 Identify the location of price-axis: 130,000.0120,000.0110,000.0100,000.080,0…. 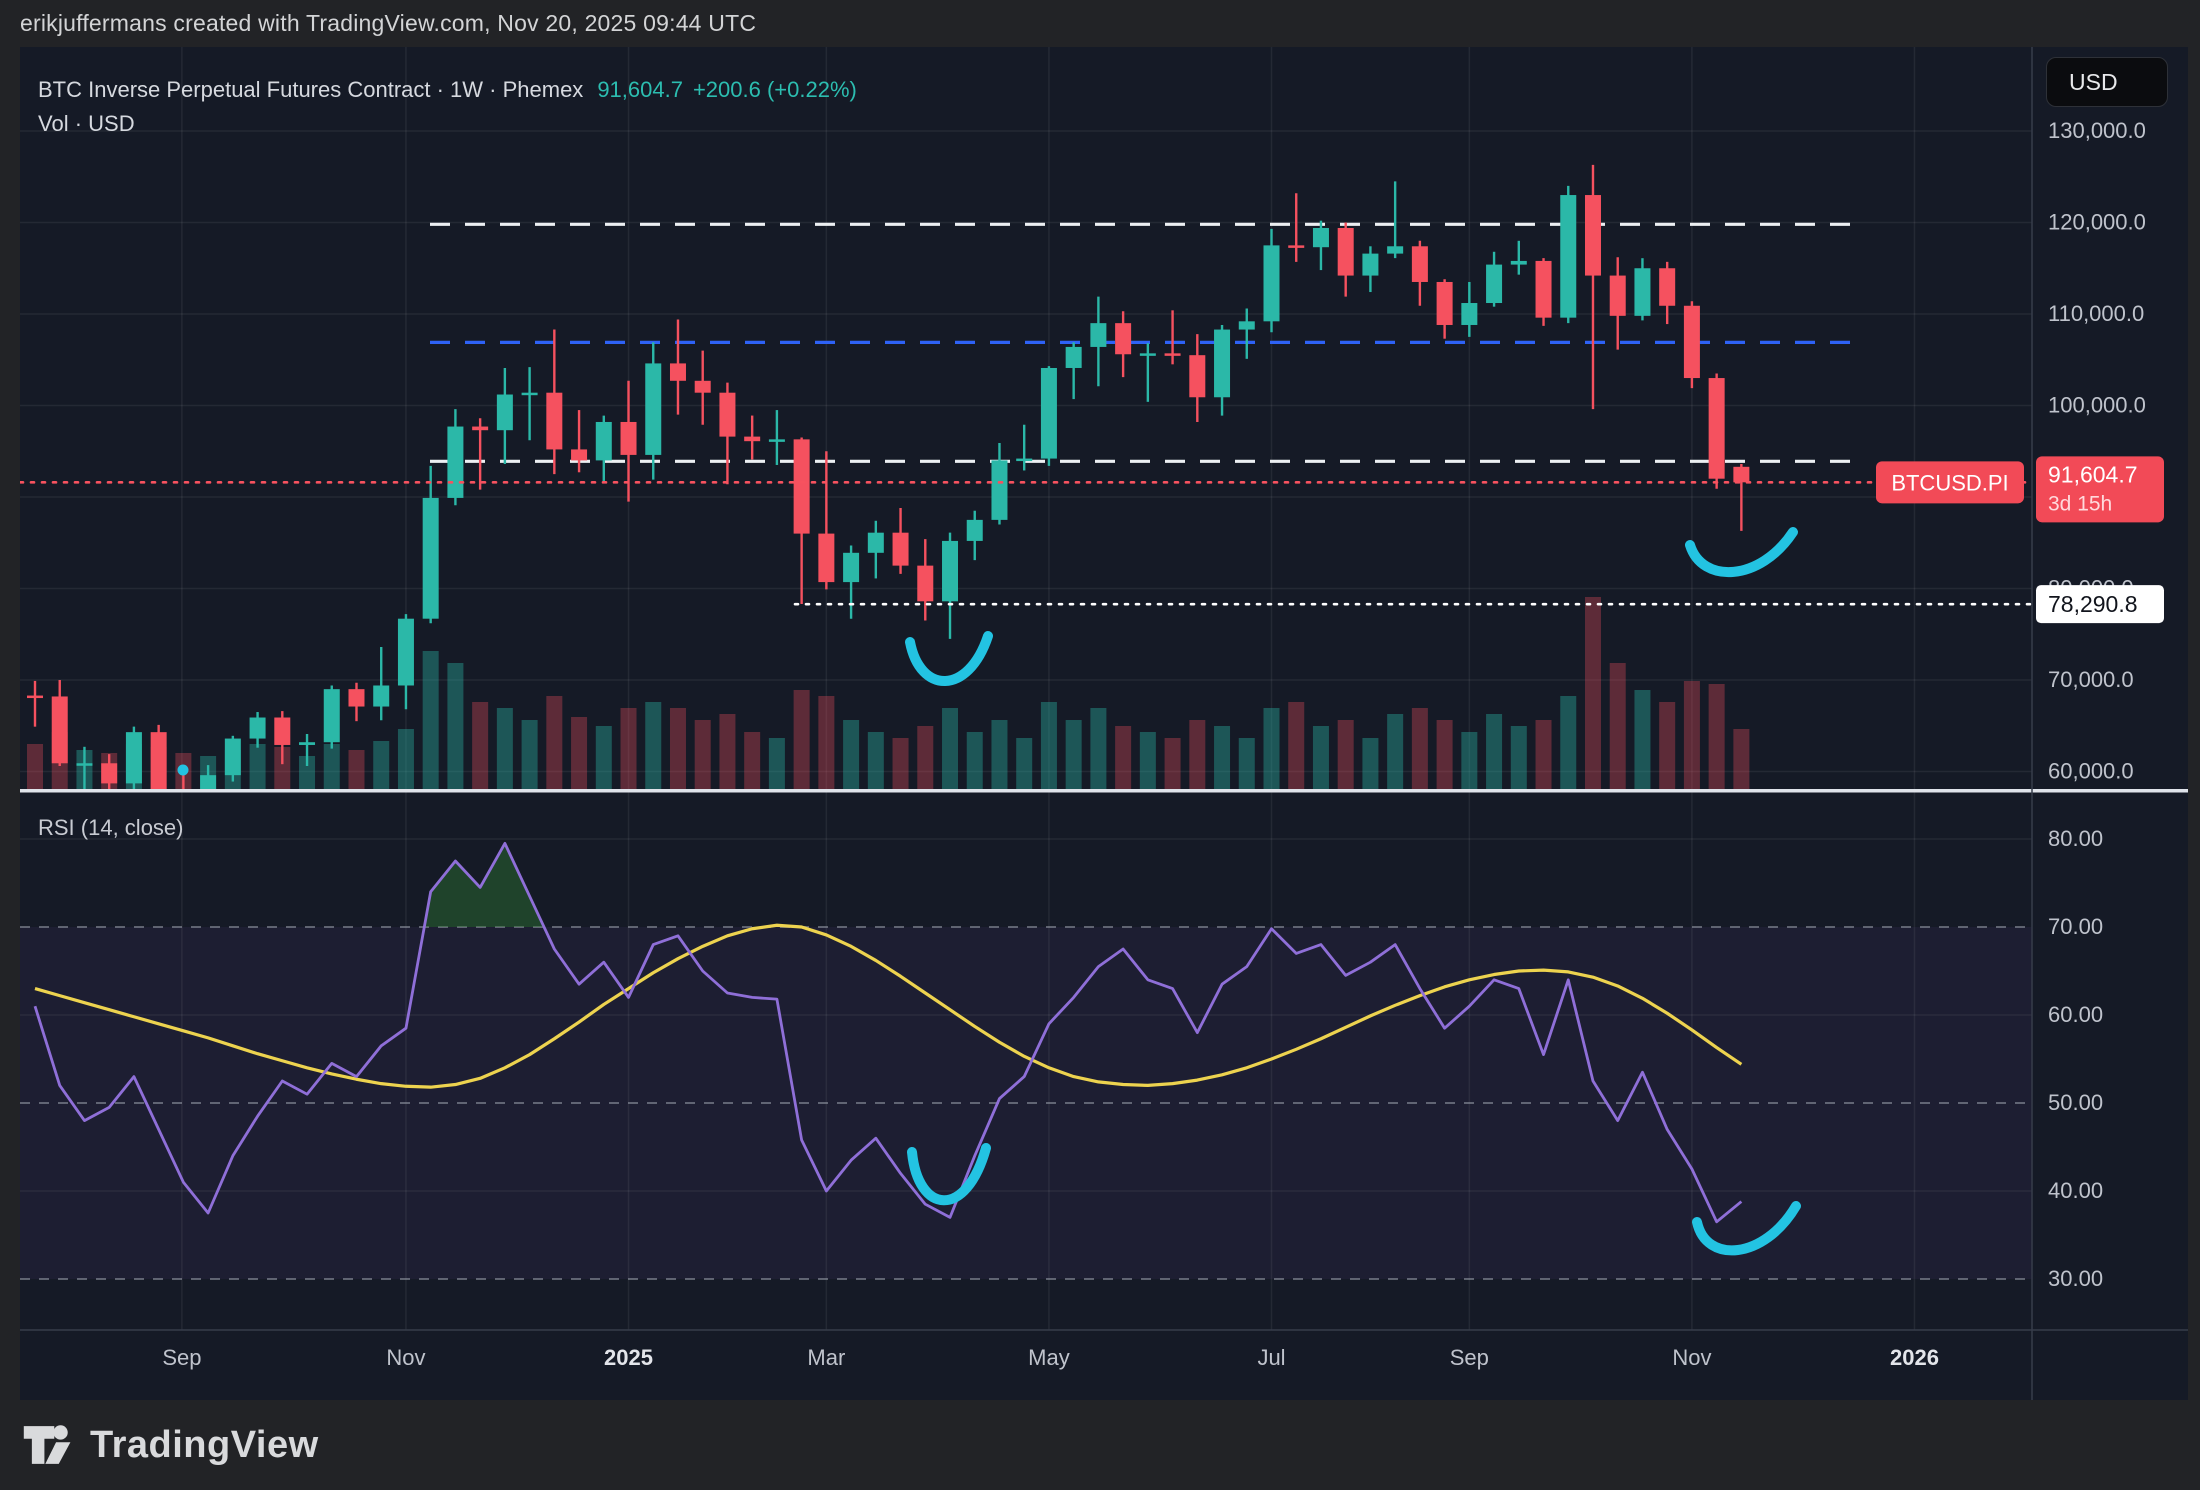
(2097, 704).